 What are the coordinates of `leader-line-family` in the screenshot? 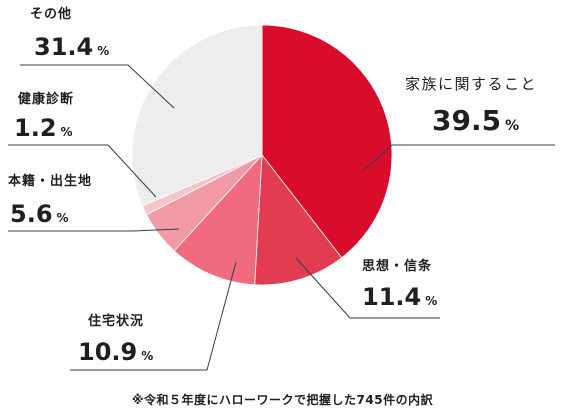 It's located at (458, 158).